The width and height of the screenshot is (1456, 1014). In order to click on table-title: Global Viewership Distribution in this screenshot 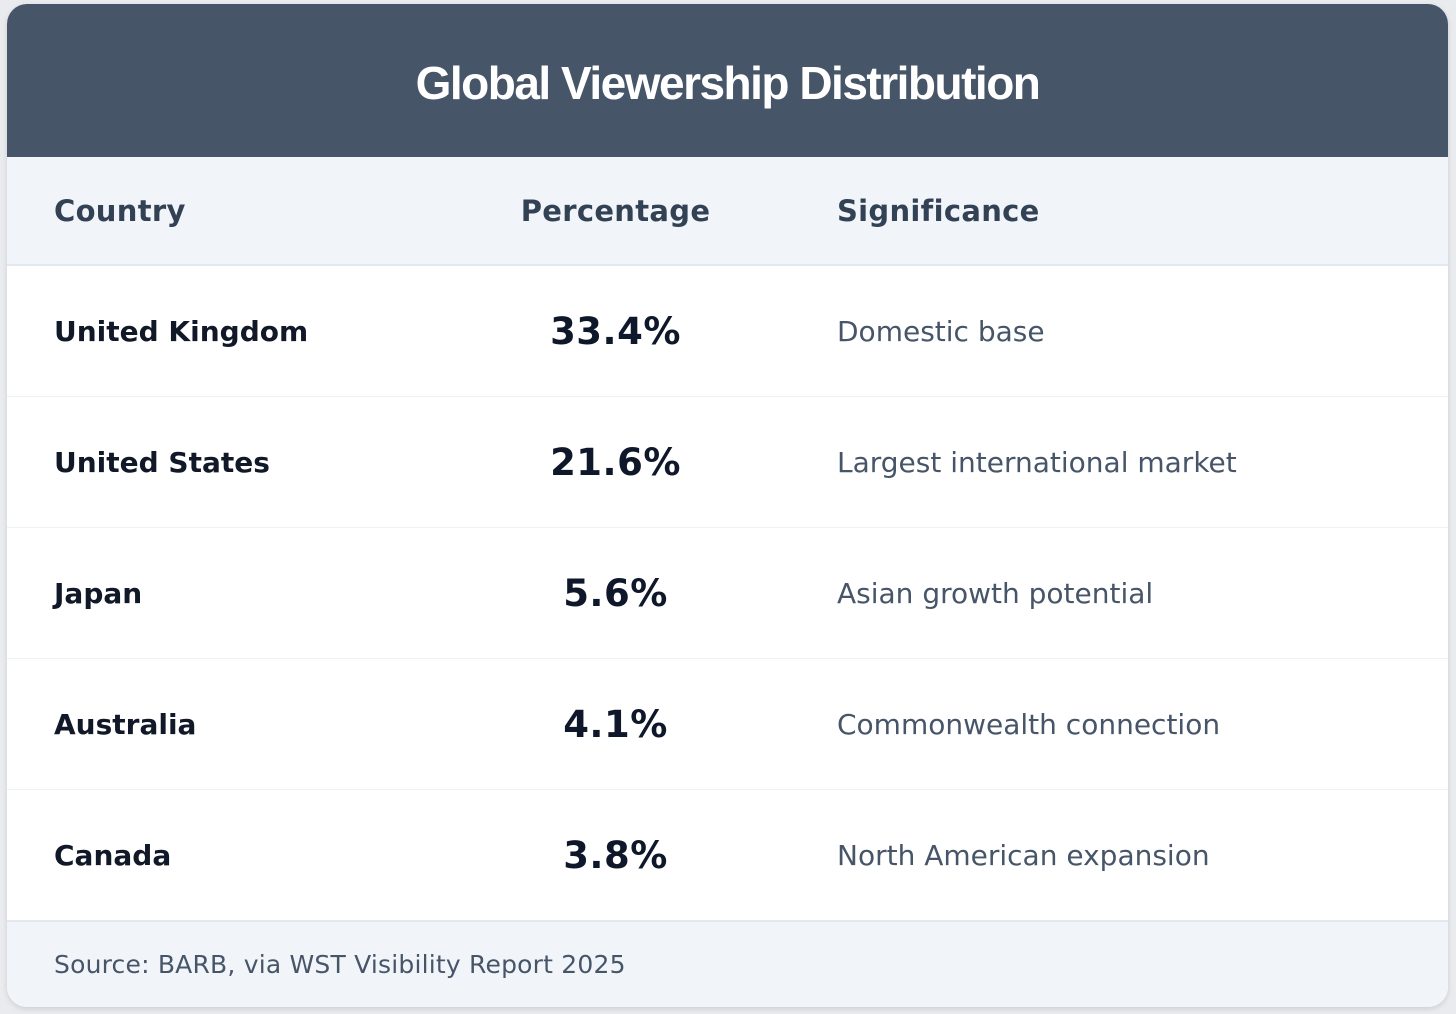, I will do `click(728, 82)`.